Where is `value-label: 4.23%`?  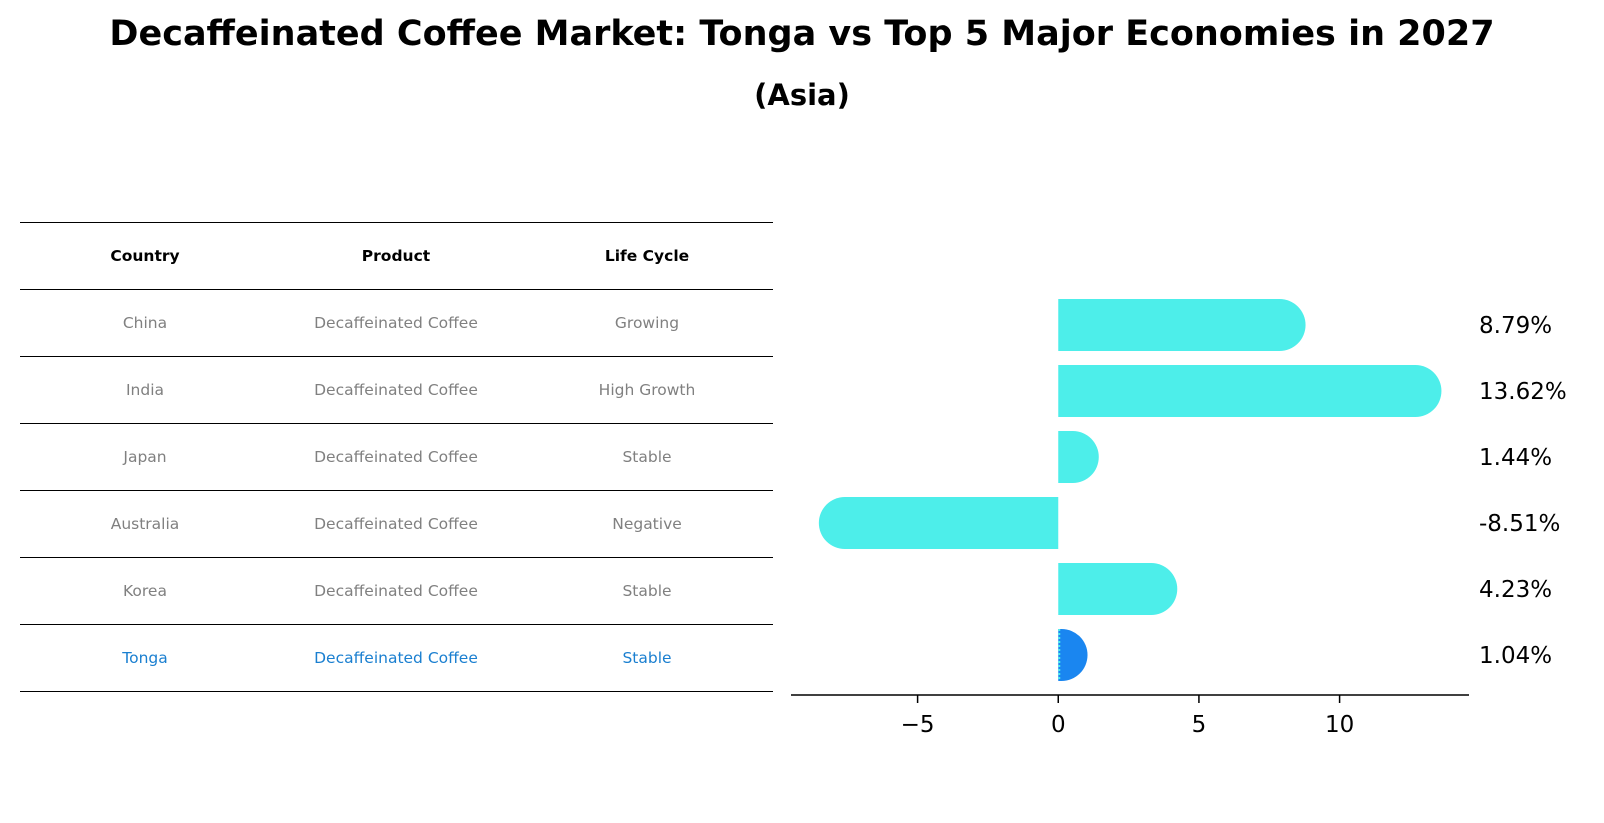 value-label: 4.23% is located at coordinates (1515, 590).